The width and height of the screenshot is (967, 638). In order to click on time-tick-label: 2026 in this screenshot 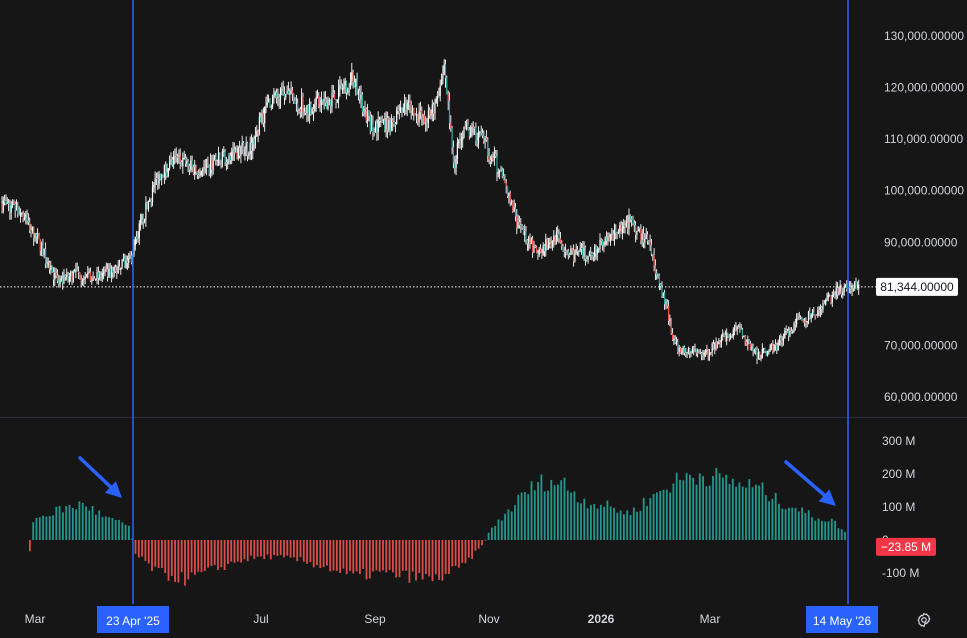, I will do `click(601, 619)`.